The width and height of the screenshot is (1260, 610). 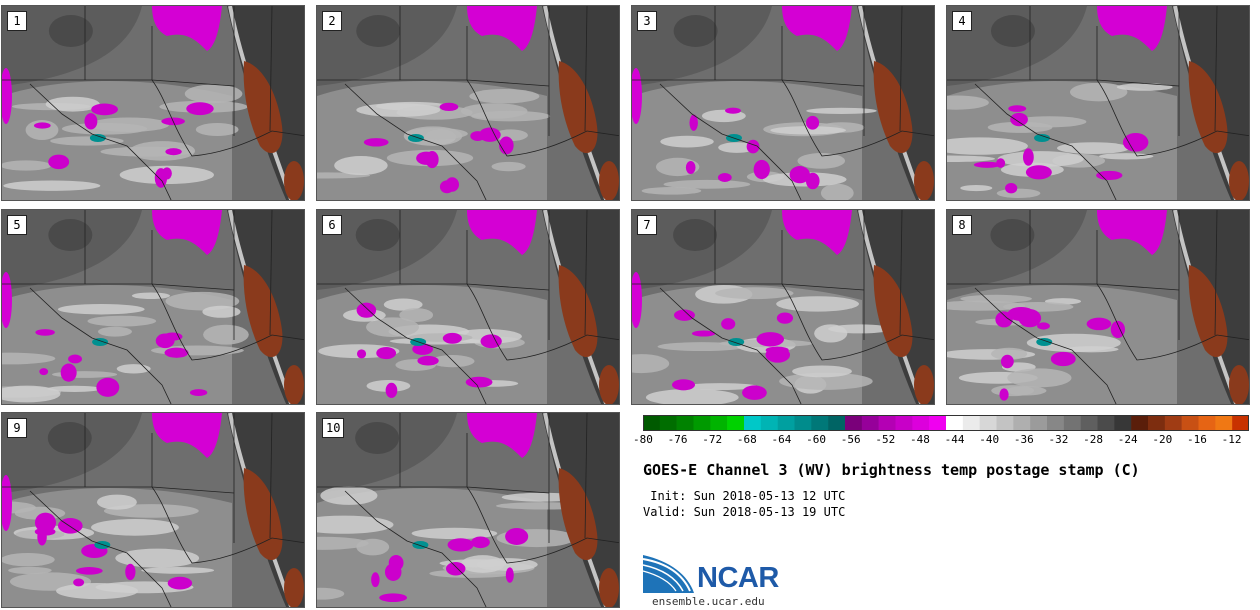 What do you see at coordinates (962, 225) in the screenshot?
I see `panel-number-label: 8` at bounding box center [962, 225].